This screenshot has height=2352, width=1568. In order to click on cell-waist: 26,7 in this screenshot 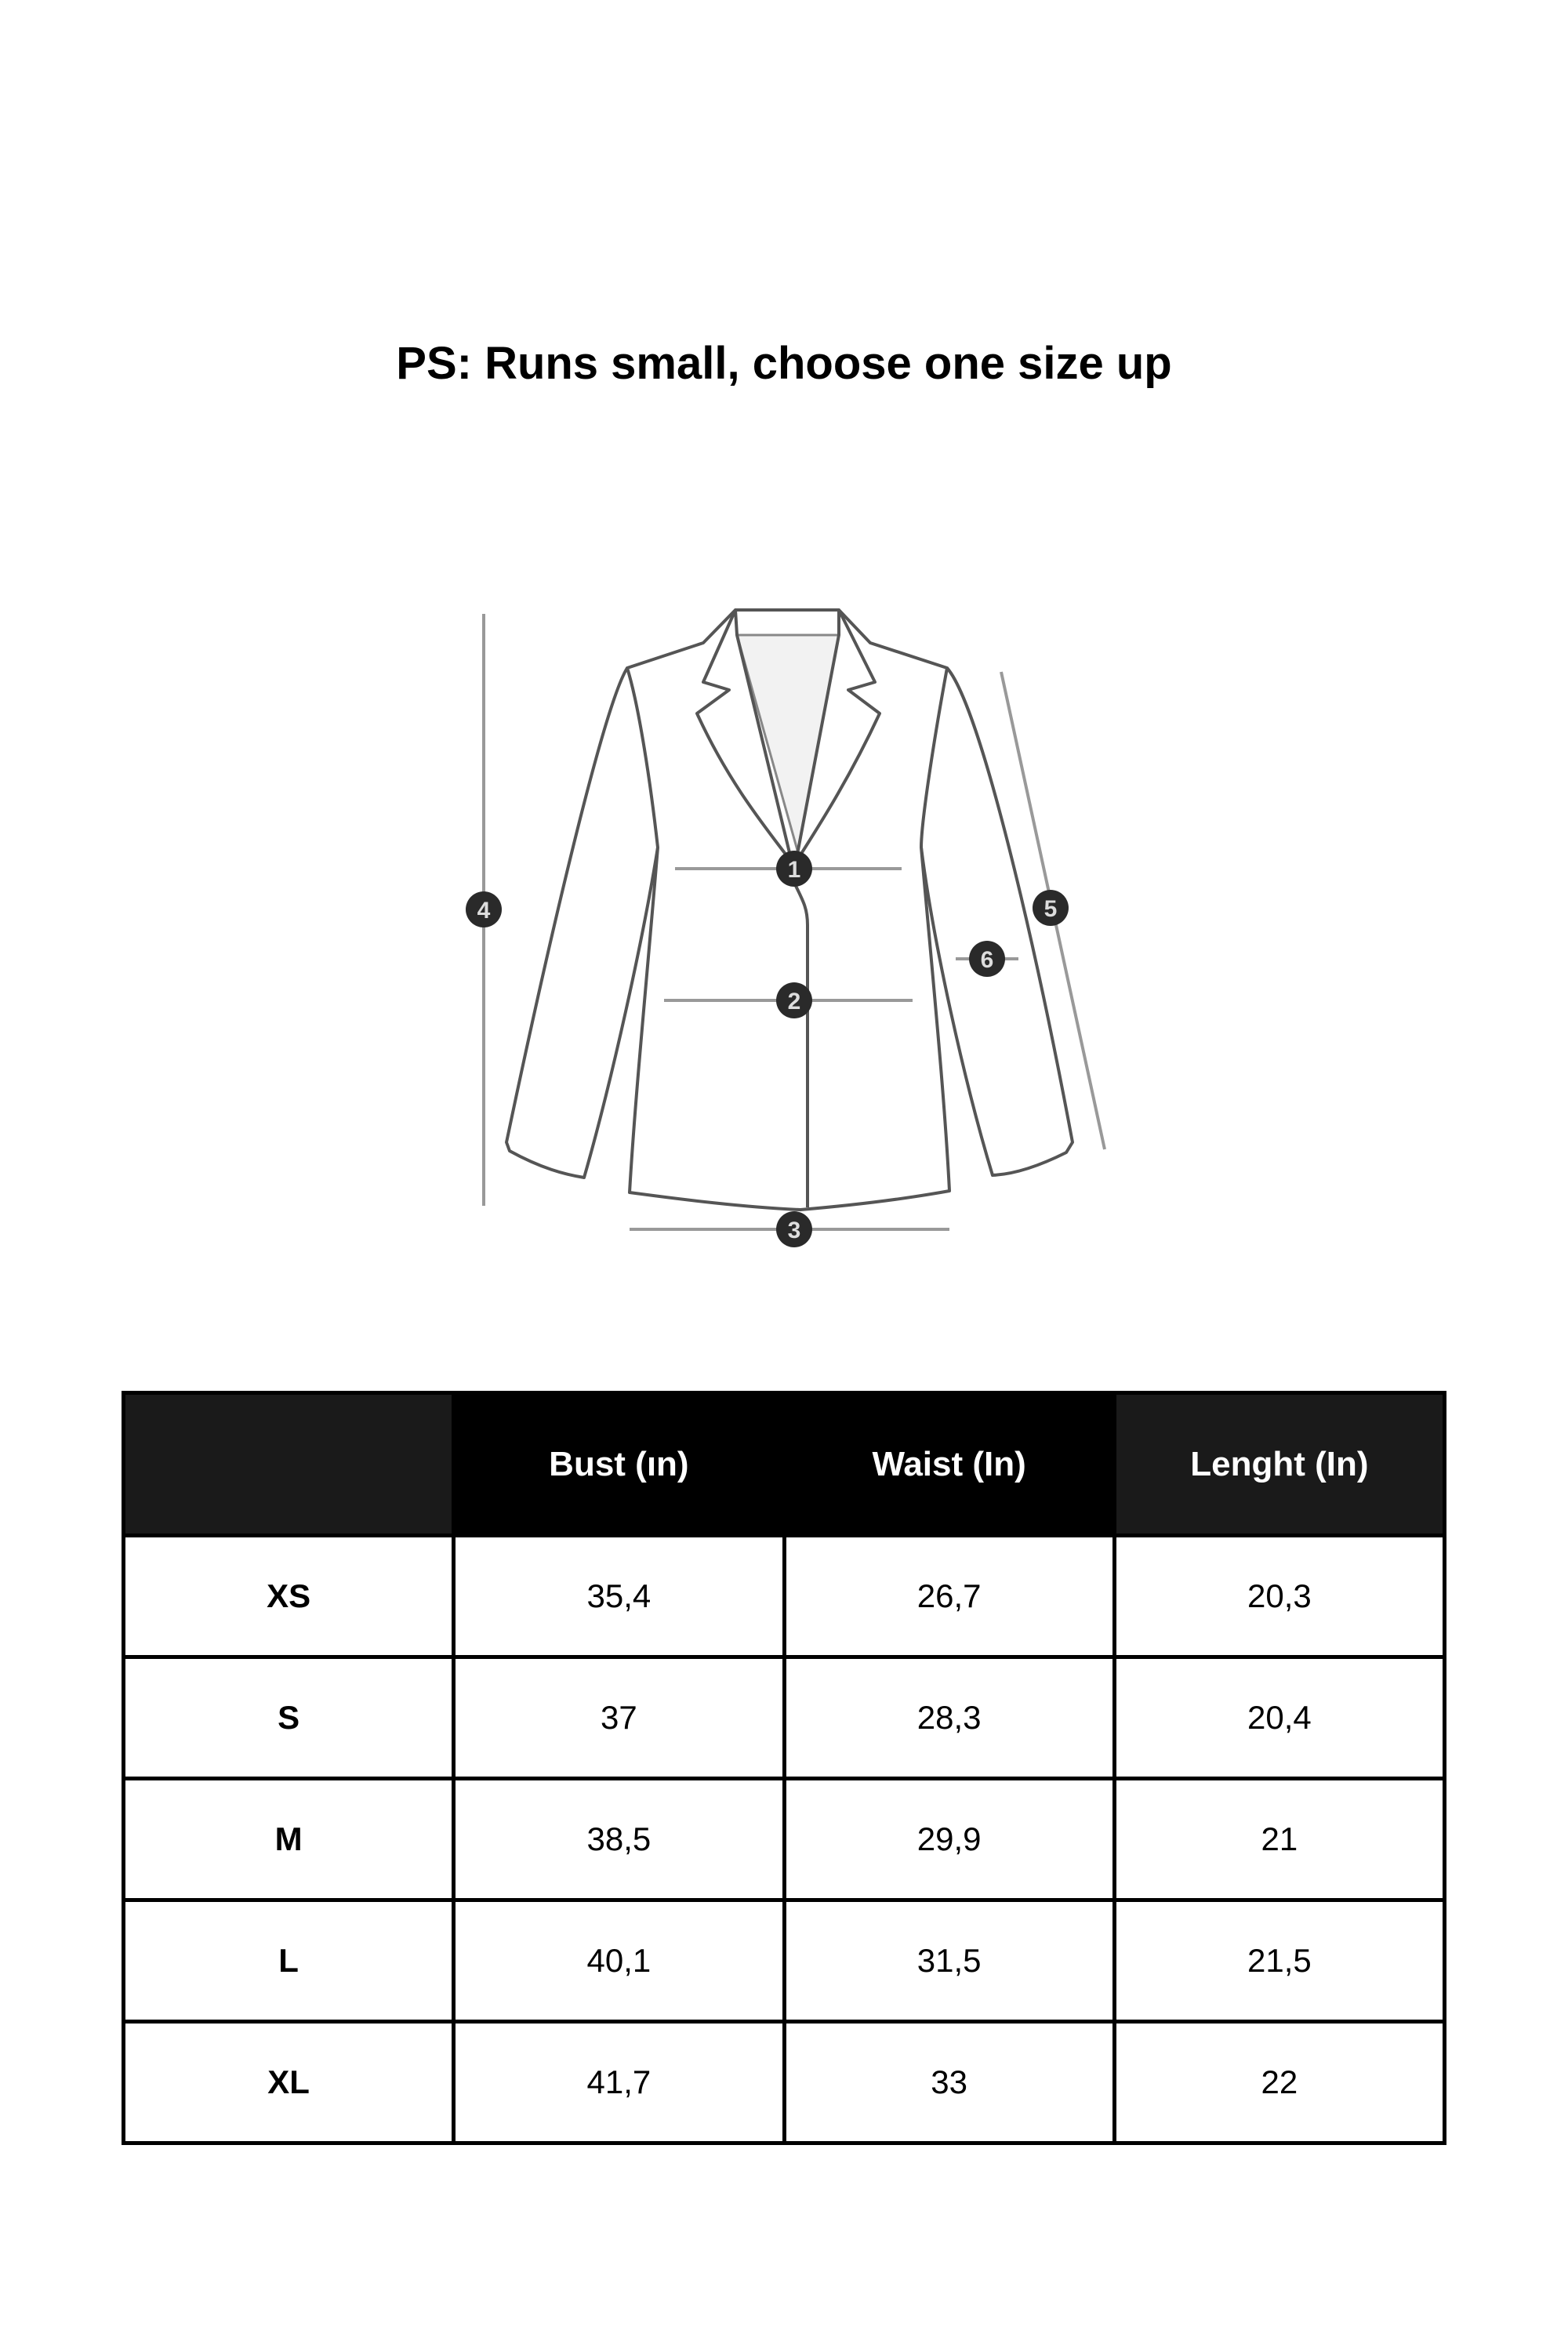, I will do `click(949, 1596)`.